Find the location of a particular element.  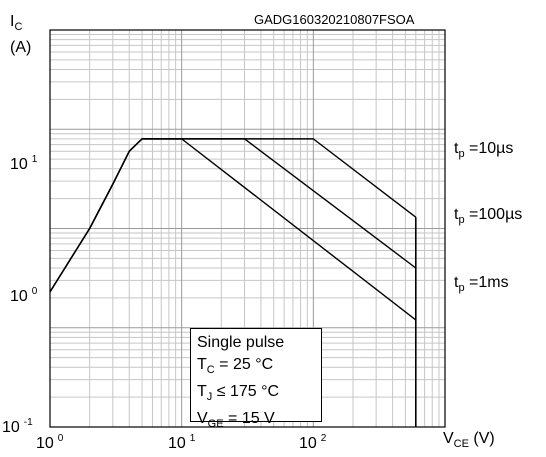

y-tick-label: 10 1 is located at coordinates (24, 163).